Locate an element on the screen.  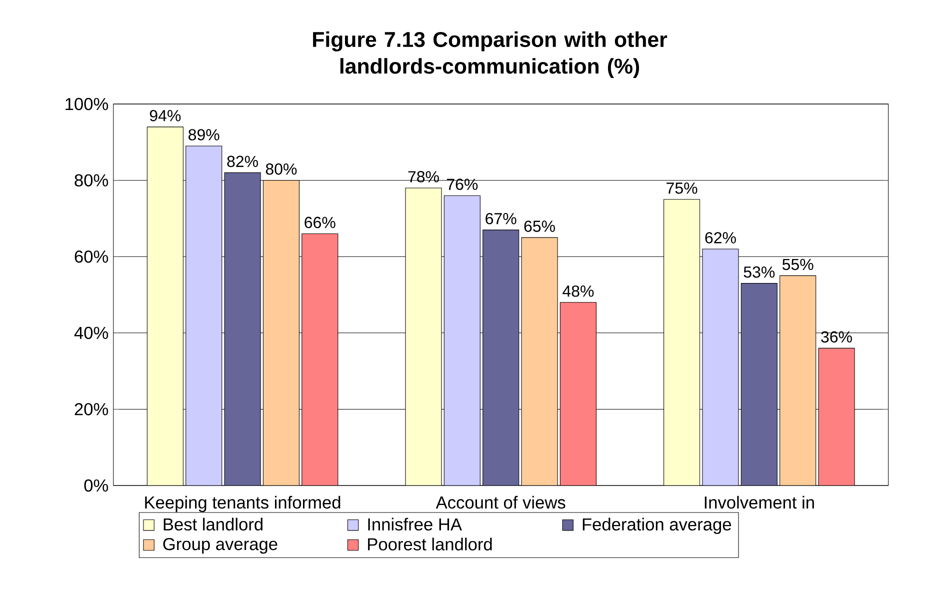
x-tick-label: Account of views is located at coordinates (501, 502).